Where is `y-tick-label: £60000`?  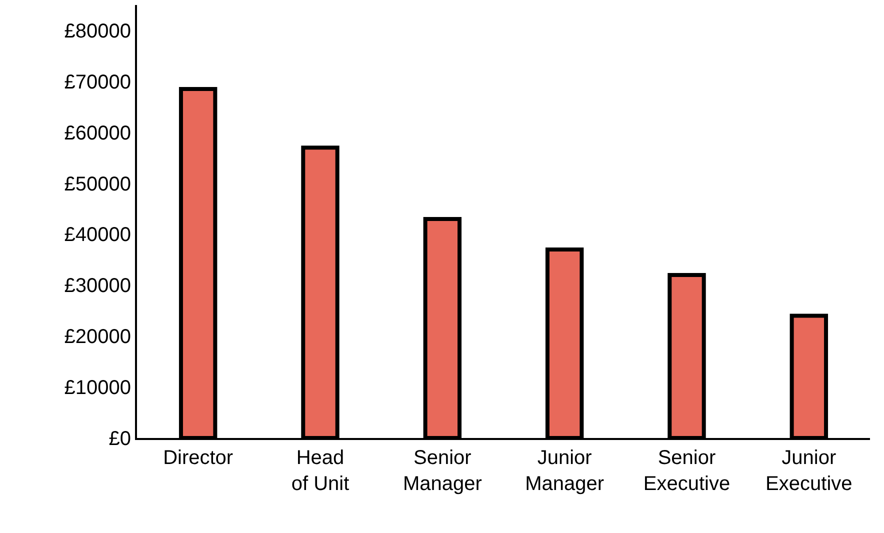
y-tick-label: £60000 is located at coordinates (97, 133).